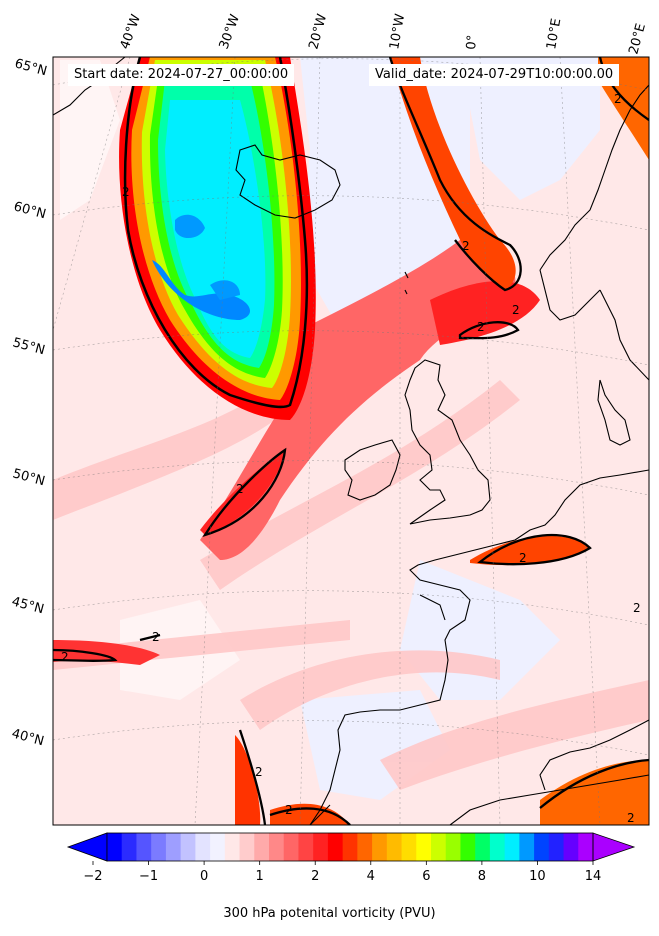 The image size is (659, 936). What do you see at coordinates (230, 31) in the screenshot?
I see `lon-label-30w: 30°W` at bounding box center [230, 31].